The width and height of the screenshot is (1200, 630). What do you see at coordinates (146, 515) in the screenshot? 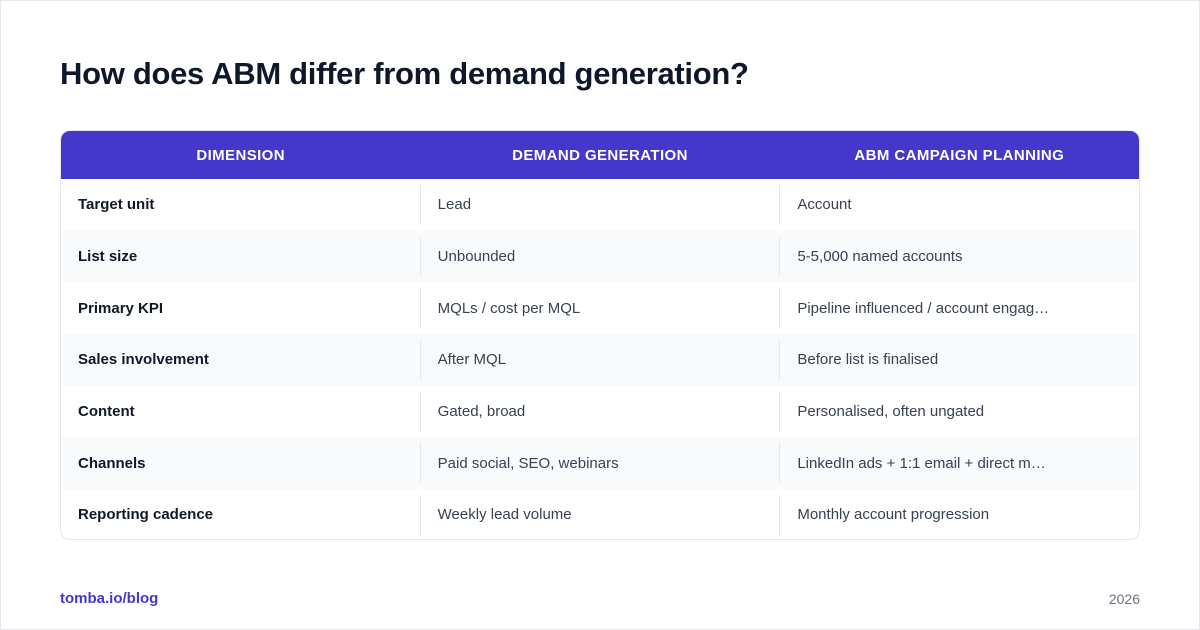
I see `row-dimension-cell: Reporting cadence` at bounding box center [146, 515].